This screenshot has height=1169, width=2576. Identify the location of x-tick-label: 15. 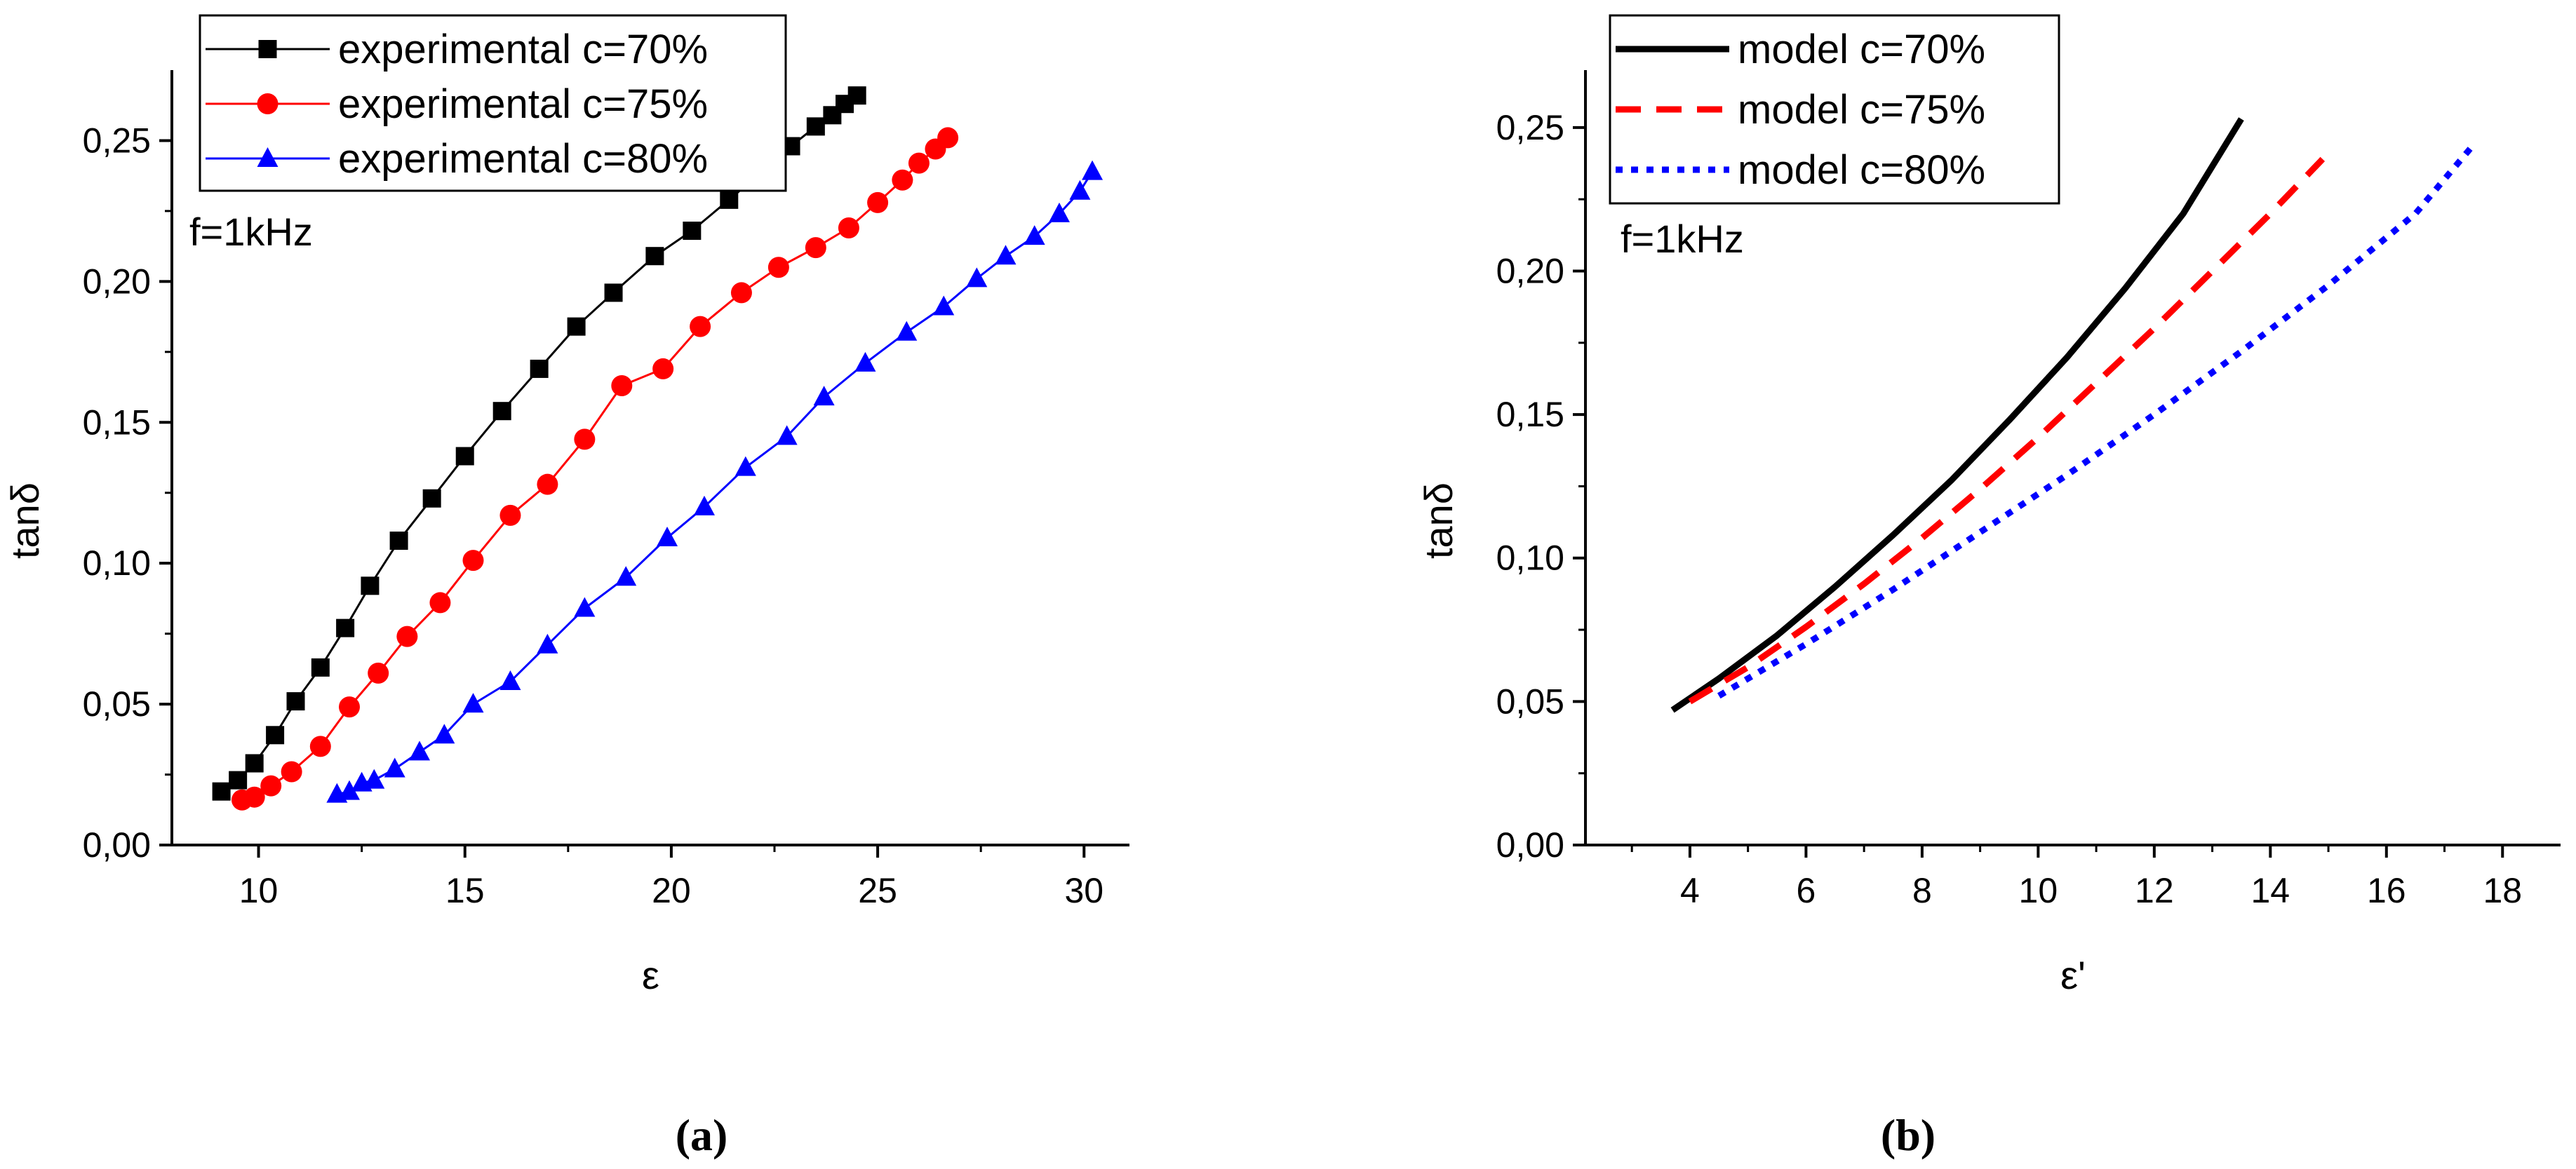
(465, 890).